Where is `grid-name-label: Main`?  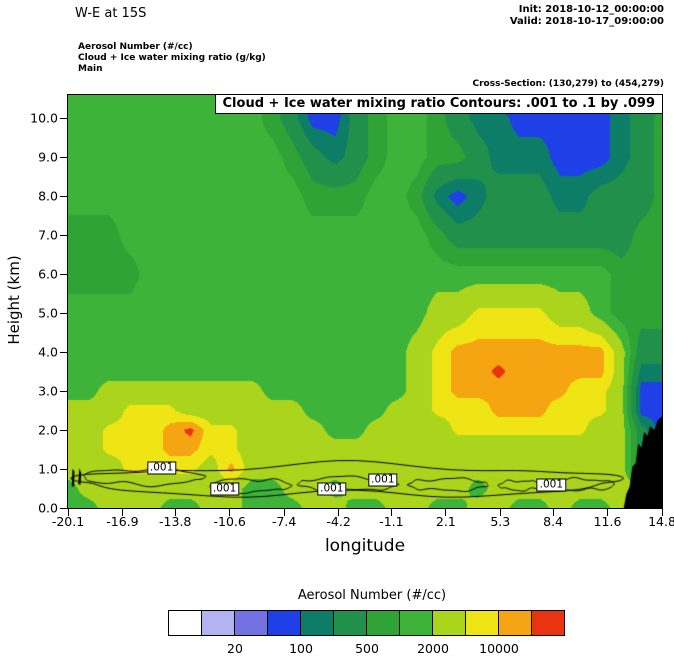 grid-name-label: Main is located at coordinates (90, 69).